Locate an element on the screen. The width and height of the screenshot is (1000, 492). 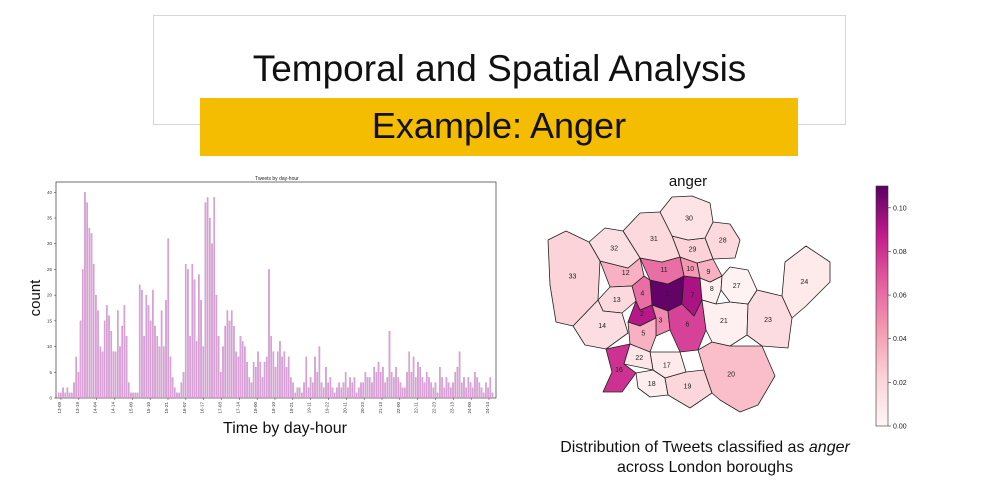
borough-label: 13 is located at coordinates (617, 300).